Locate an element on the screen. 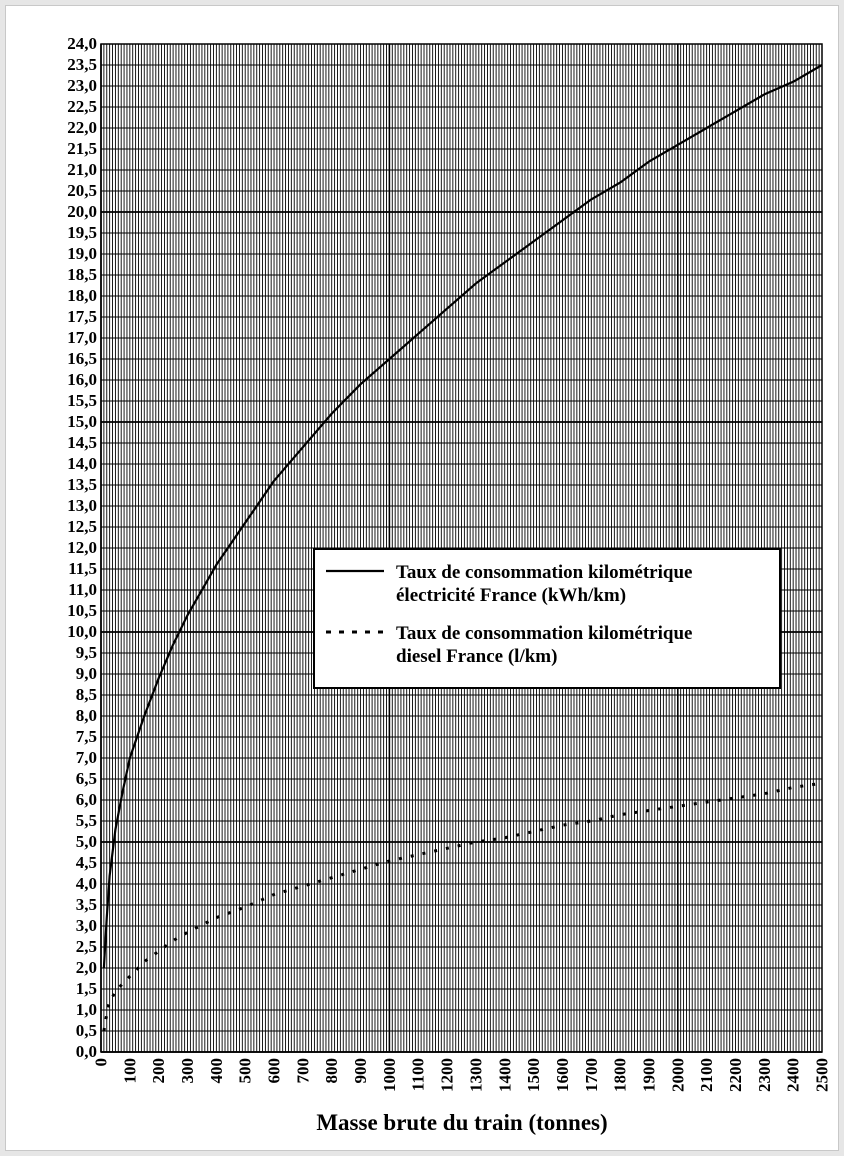 Image resolution: width=844 pixels, height=1156 pixels. y-tick-label: 9,5 is located at coordinates (86, 652).